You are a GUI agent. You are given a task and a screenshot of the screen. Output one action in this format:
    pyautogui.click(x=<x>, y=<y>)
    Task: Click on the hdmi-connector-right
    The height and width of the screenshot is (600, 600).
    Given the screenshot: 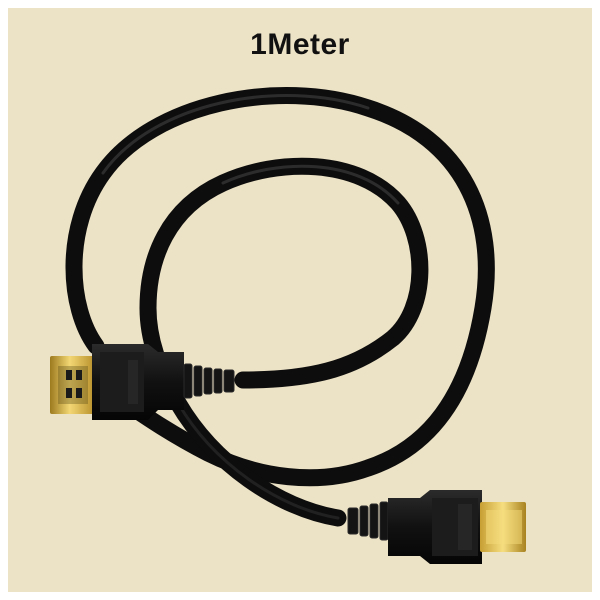 What is the action you would take?
    pyautogui.click(x=436, y=527)
    